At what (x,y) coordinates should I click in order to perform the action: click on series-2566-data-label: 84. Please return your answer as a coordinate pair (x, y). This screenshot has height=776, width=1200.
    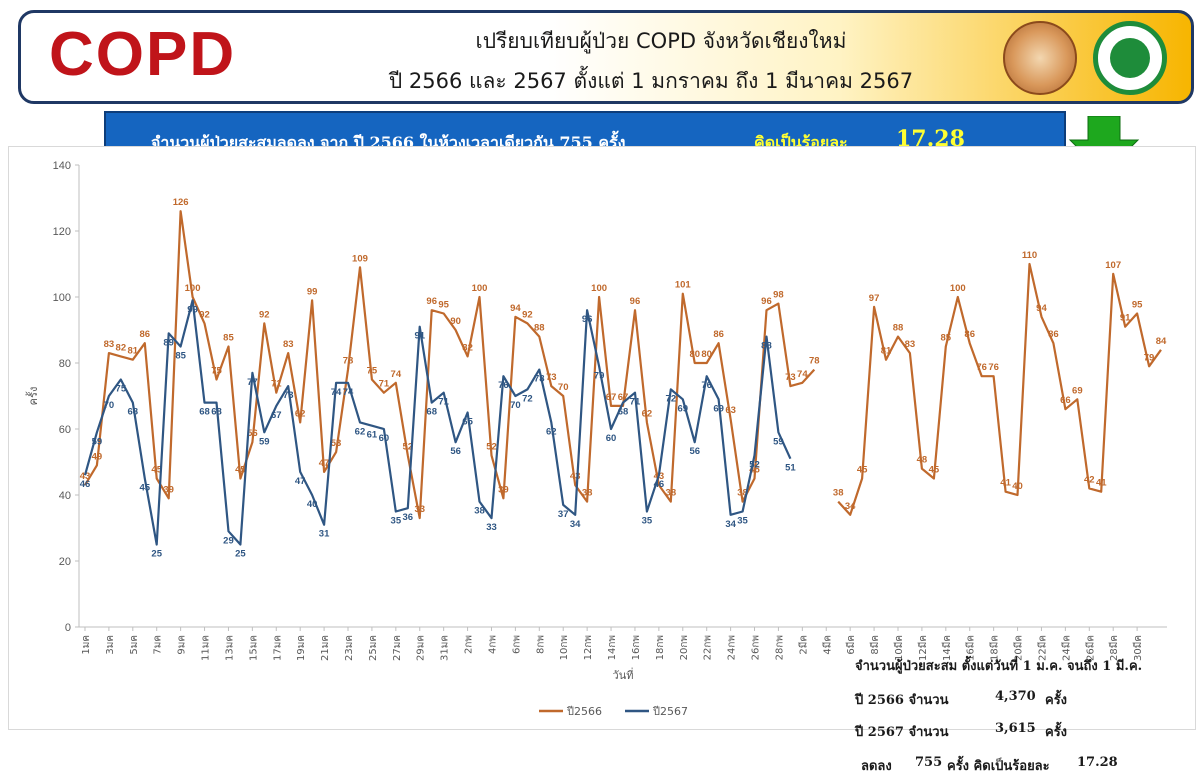
    Looking at the image, I should click on (1161, 341).